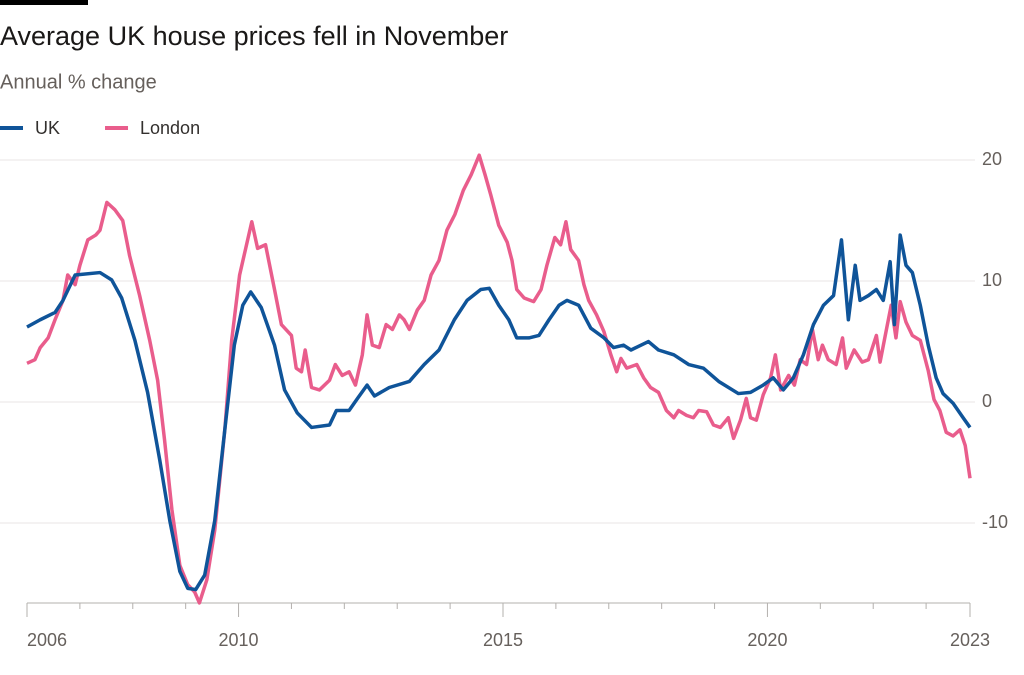  What do you see at coordinates (995, 522) in the screenshot?
I see `y-tick-label: -10` at bounding box center [995, 522].